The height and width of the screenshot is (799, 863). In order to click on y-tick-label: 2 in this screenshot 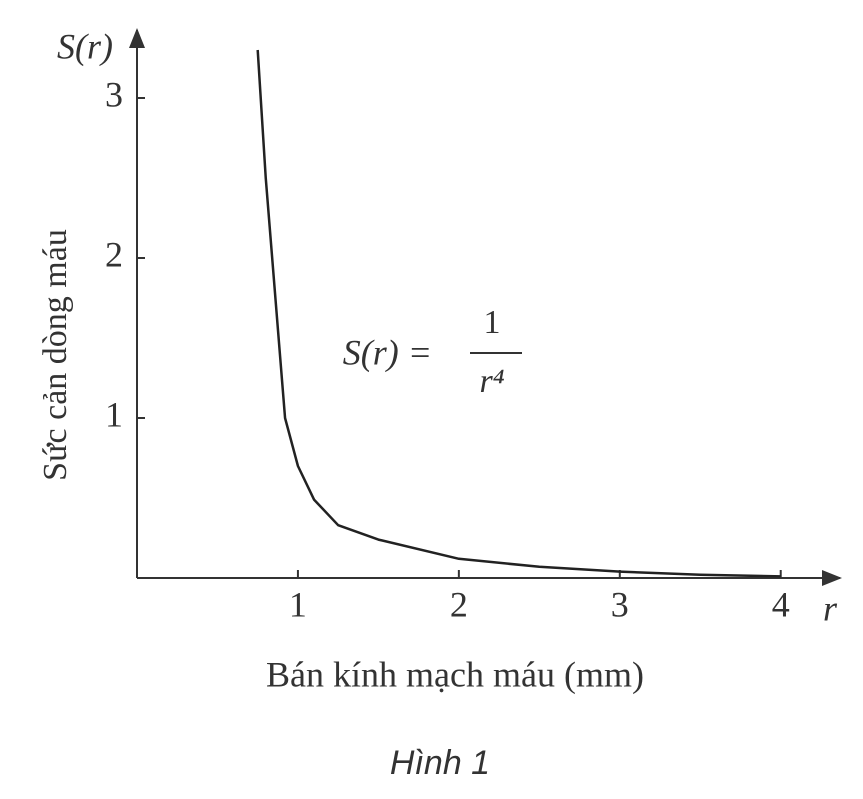, I will do `click(114, 254)`.